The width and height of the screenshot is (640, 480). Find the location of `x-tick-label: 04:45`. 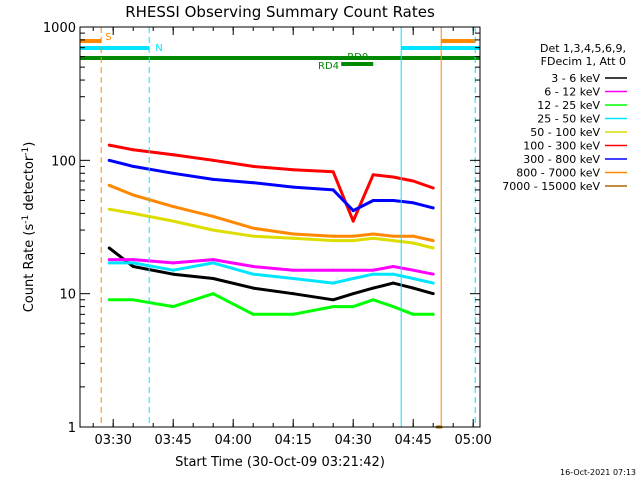

x-tick-label: 04:45 is located at coordinates (412, 440).